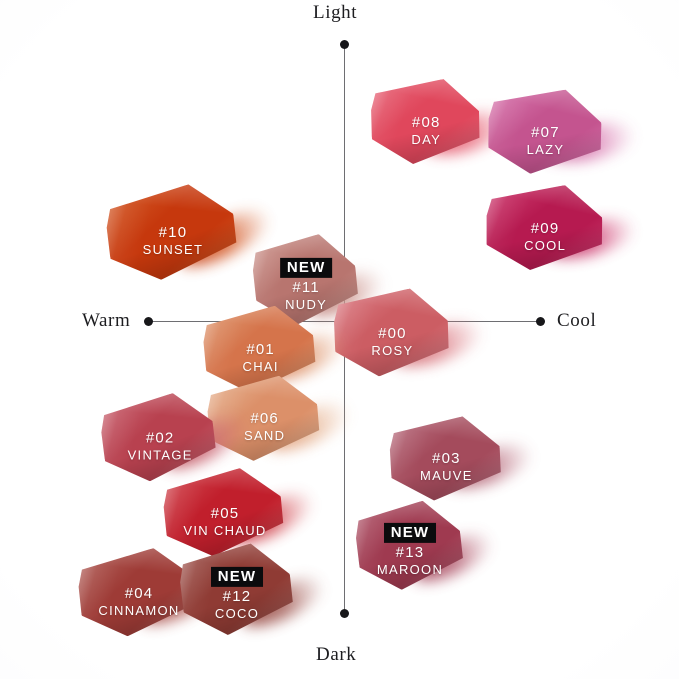 The height and width of the screenshot is (679, 679). What do you see at coordinates (335, 12) in the screenshot?
I see `axis-label-light: Light` at bounding box center [335, 12].